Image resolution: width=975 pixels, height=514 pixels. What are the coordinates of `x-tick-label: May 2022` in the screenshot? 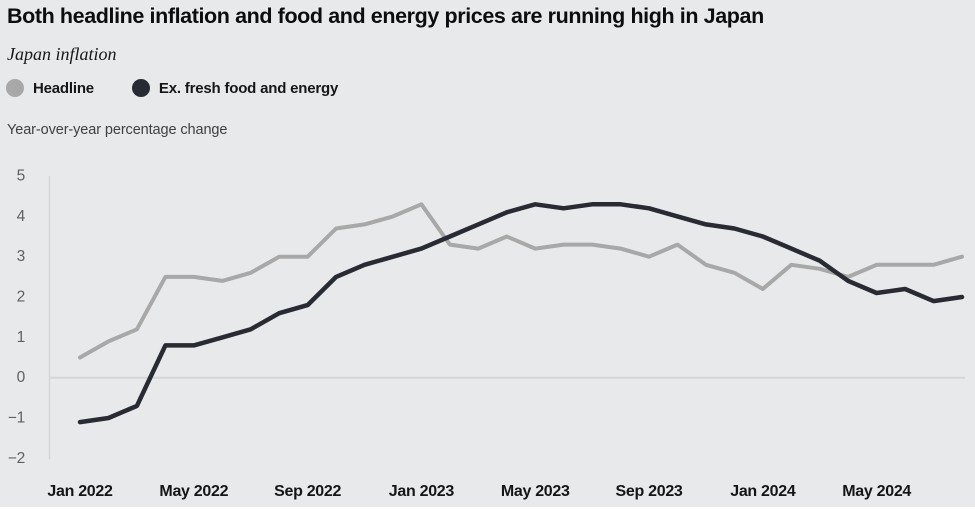 It's located at (193, 491).